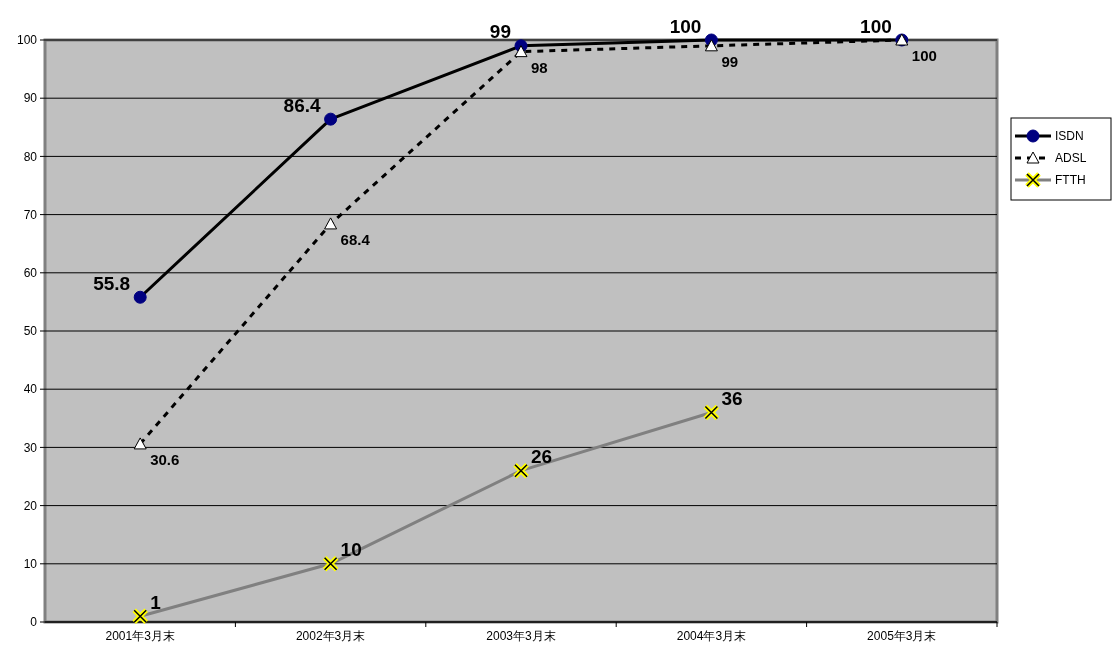  What do you see at coordinates (34, 622) in the screenshot?
I see `y-tick-label: 0` at bounding box center [34, 622].